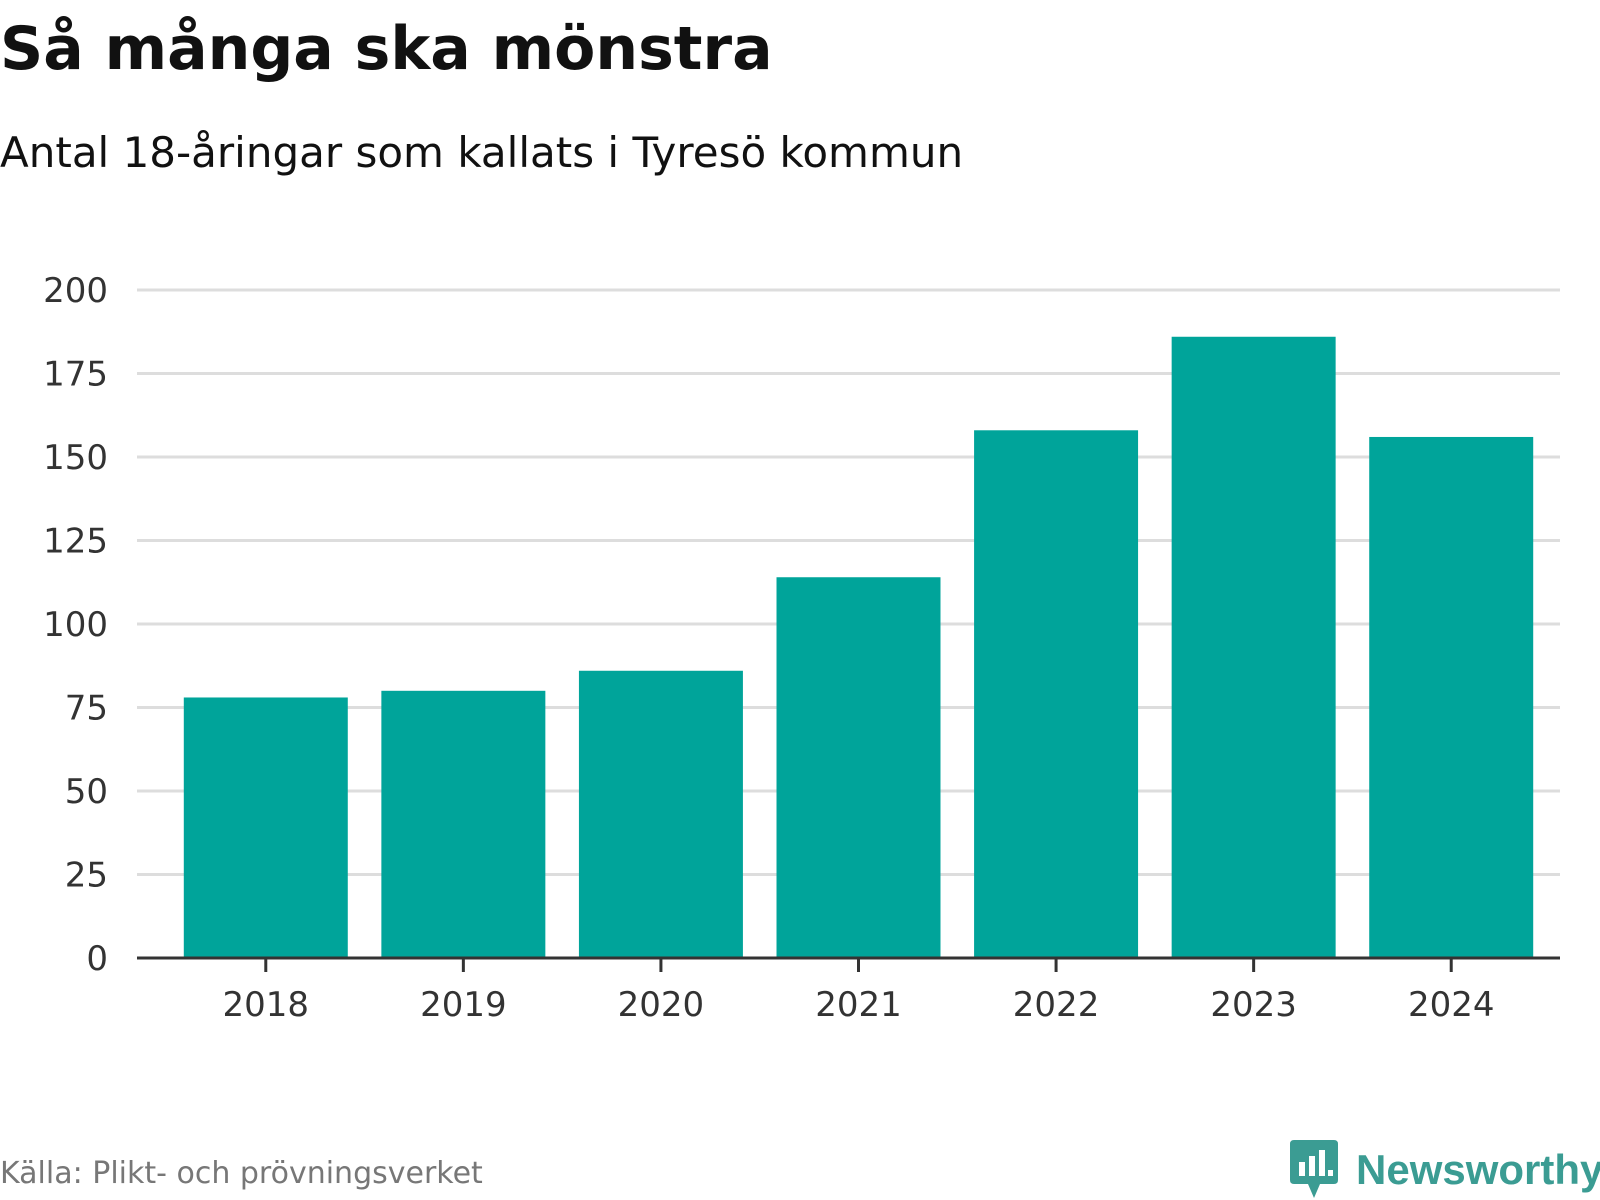  Describe the element at coordinates (858, 767) in the screenshot. I see `bar-2021` at that location.